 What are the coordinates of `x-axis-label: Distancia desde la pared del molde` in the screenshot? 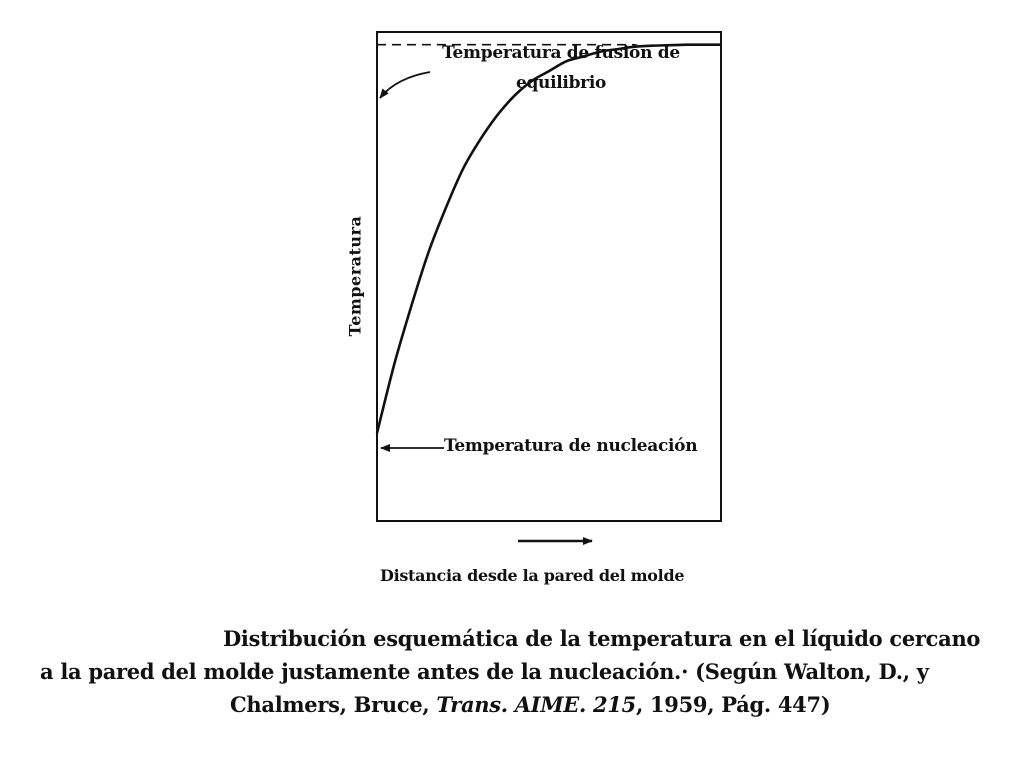 It's located at (532, 575).